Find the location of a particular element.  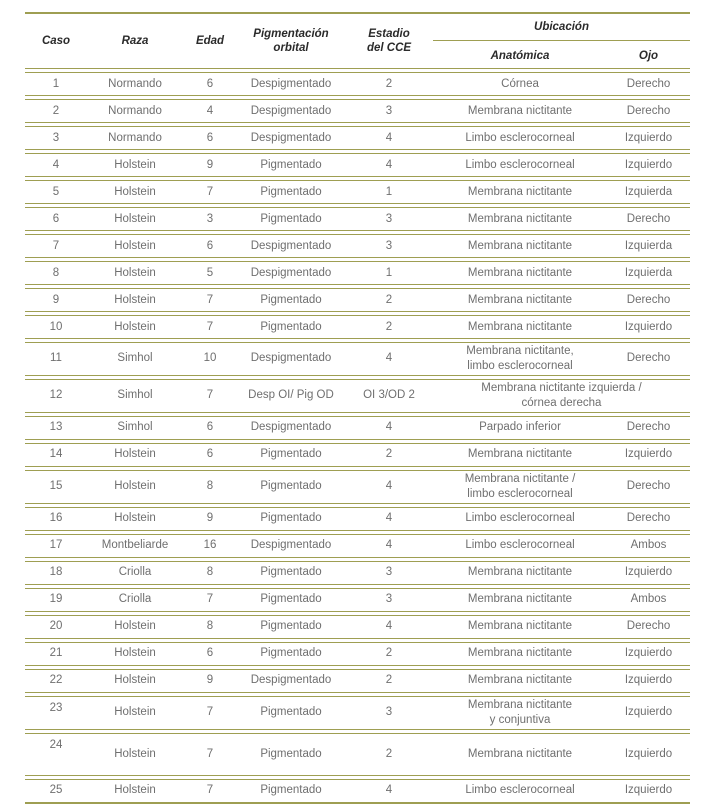

cell-caso: 24 is located at coordinates (56, 754).